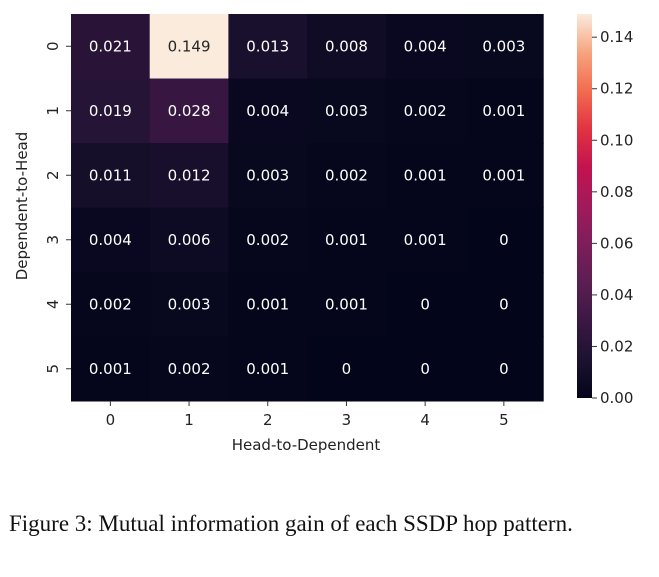 The height and width of the screenshot is (577, 659). I want to click on heatmap-cell-r1-c4, so click(425, 111).